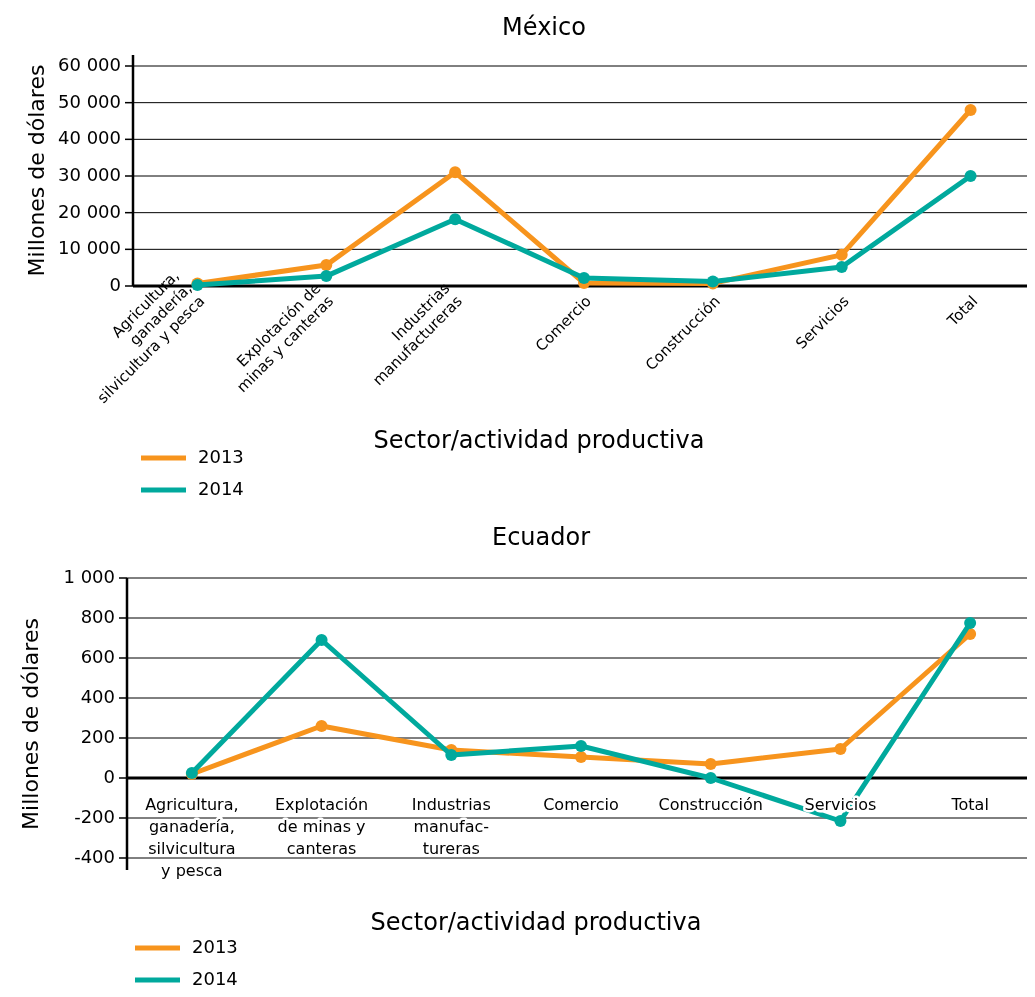 The height and width of the screenshot is (997, 1035). I want to click on y-tick-label: 800, so click(97, 616).